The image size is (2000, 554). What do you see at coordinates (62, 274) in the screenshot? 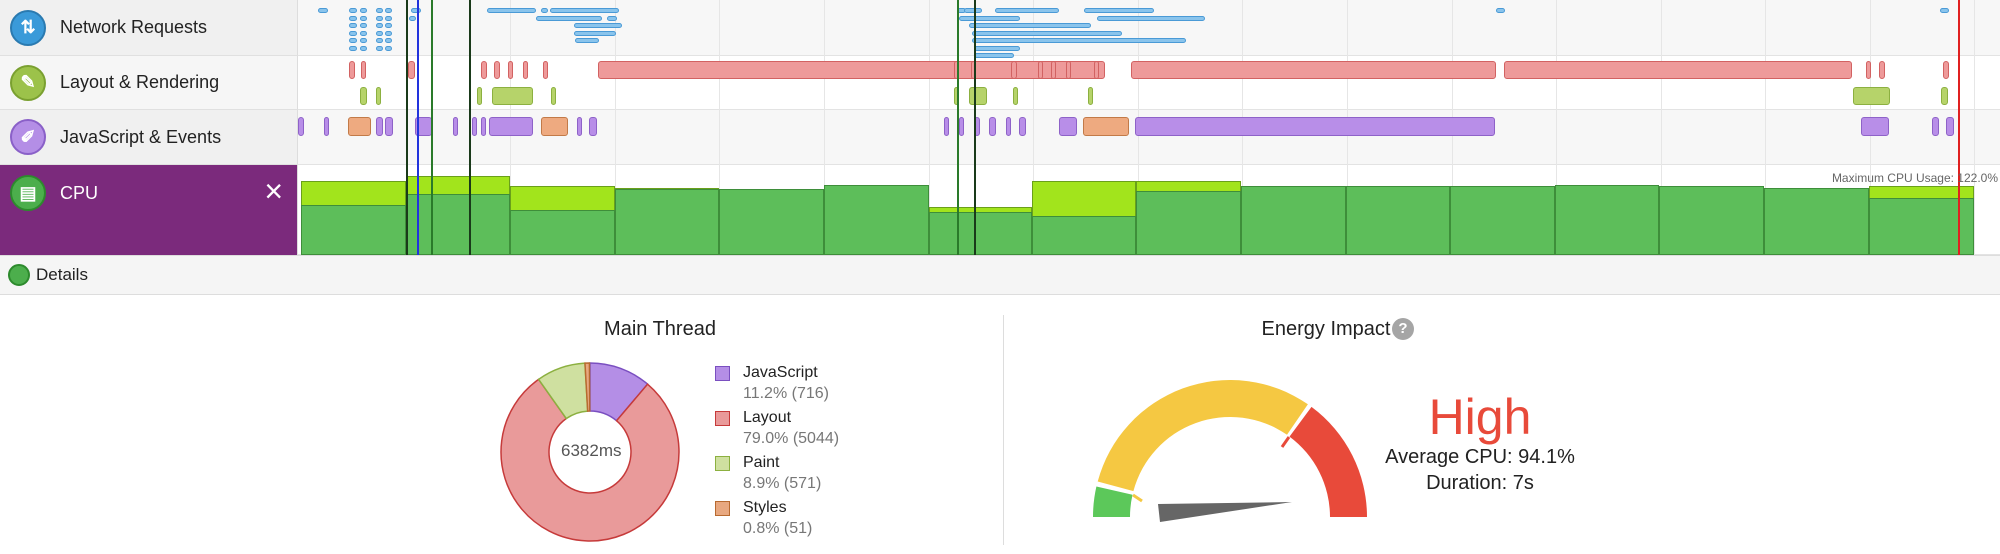
I see `details-label: Details` at bounding box center [62, 274].